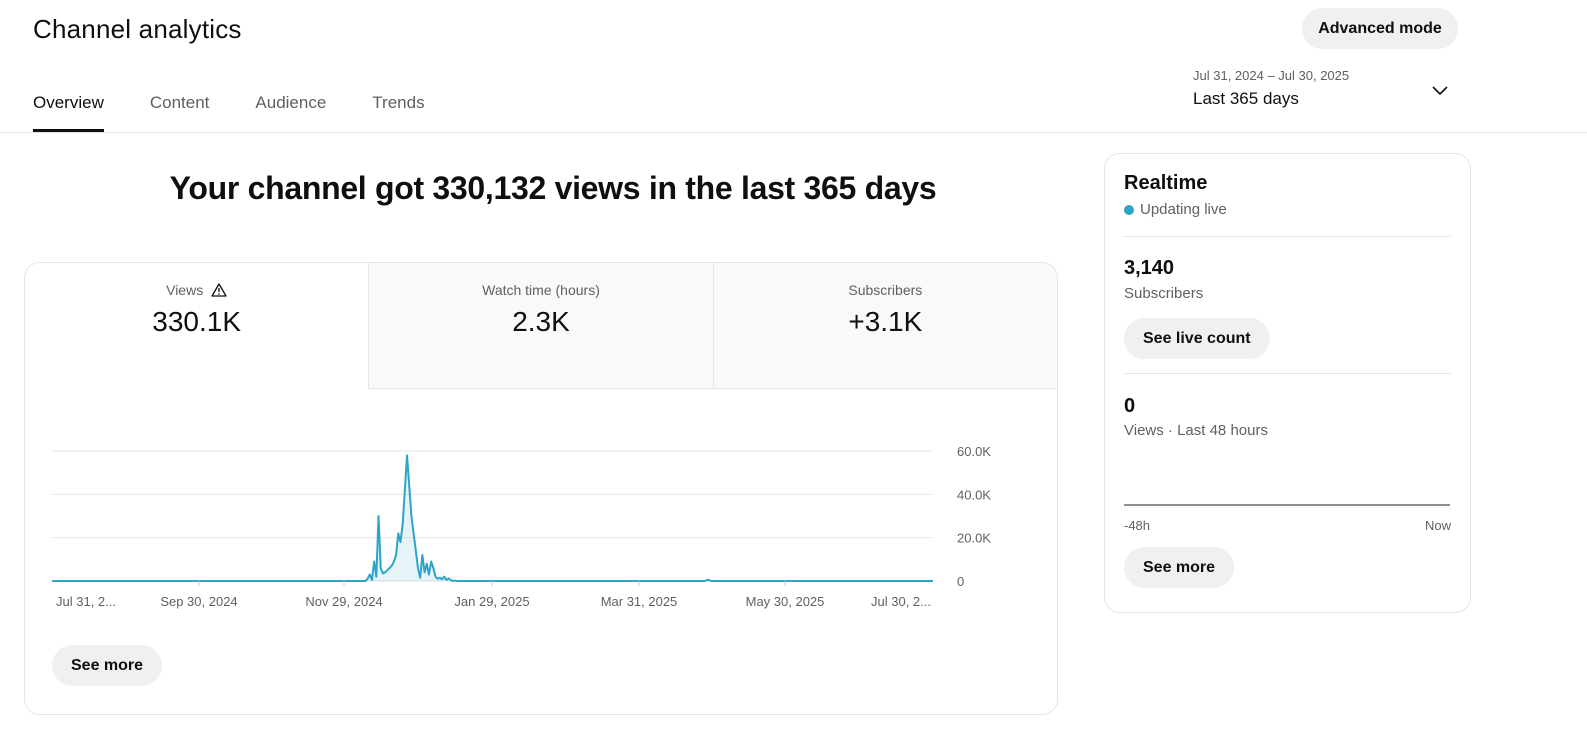  Describe the element at coordinates (137, 29) in the screenshot. I see `page-title: Channel analytics` at that location.